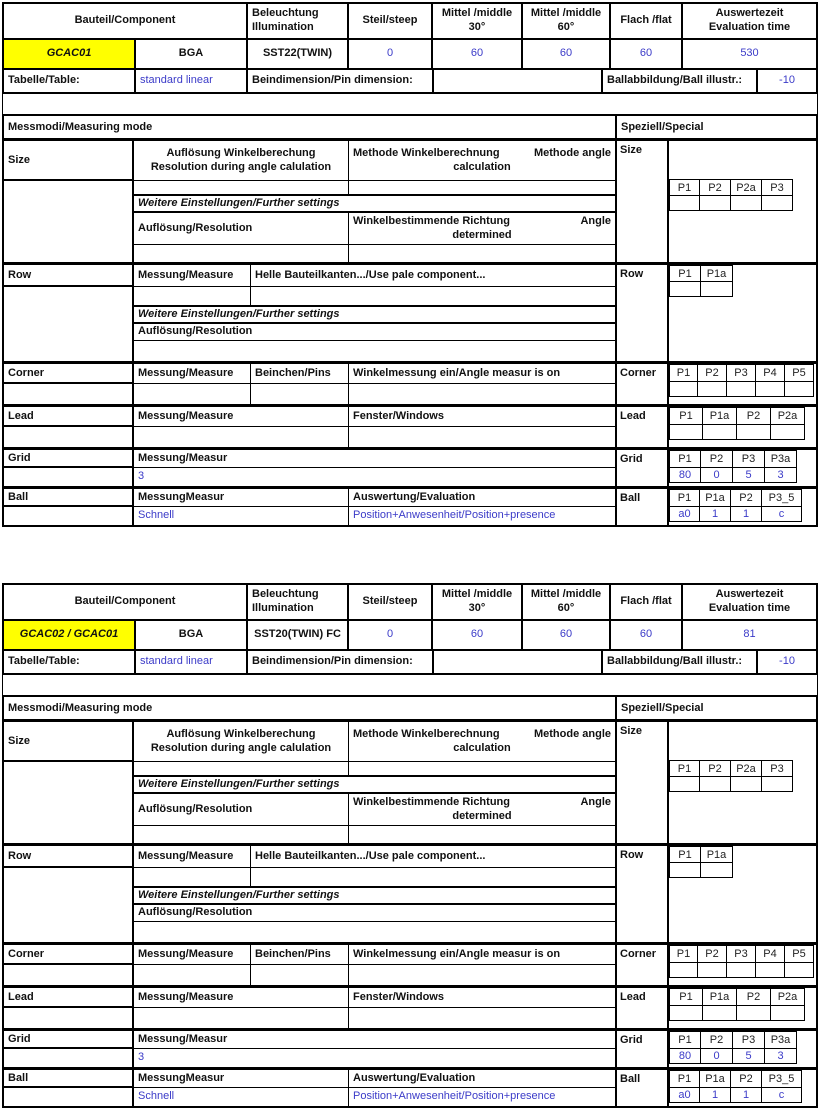 The image size is (821, 1111). What do you see at coordinates (298, 54) in the screenshot?
I see `illumination-value-cell: SST22(TWIN)` at bounding box center [298, 54].